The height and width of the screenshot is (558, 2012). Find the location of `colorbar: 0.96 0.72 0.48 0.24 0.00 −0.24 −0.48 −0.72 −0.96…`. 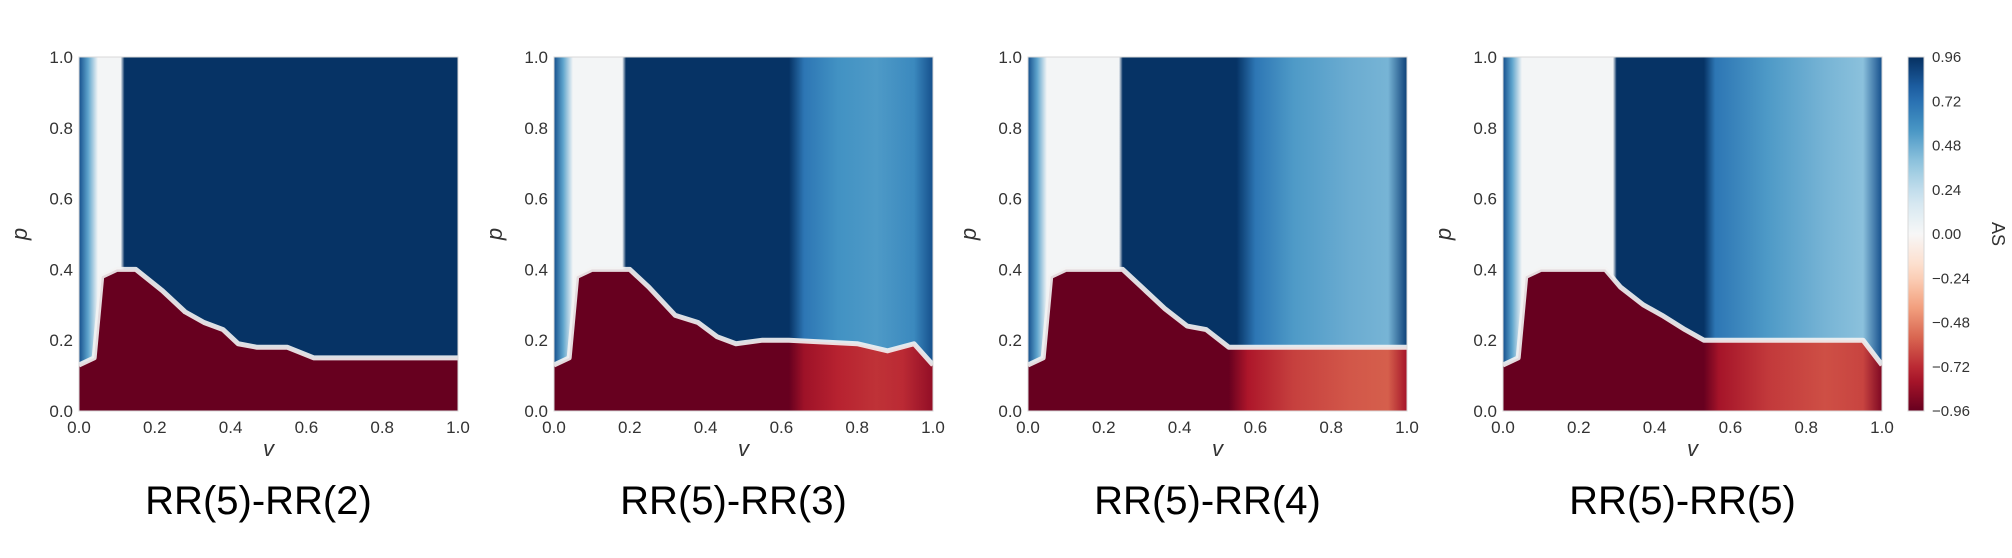

colorbar: 0.96 0.72 0.48 0.24 0.00 −0.24 −0.48 −0.72 −0.96… is located at coordinates (1957, 234).